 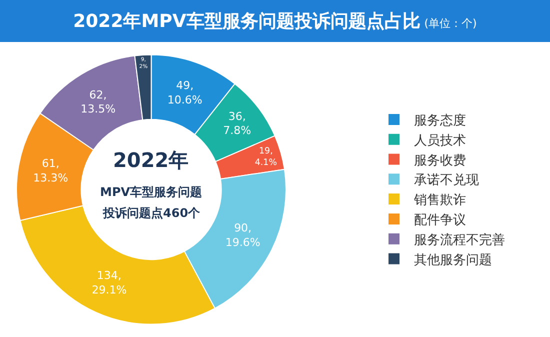 What do you see at coordinates (246, 21) in the screenshot?
I see `chart-title: 2022年MPV车型服务问题投诉问题点占比` at bounding box center [246, 21].